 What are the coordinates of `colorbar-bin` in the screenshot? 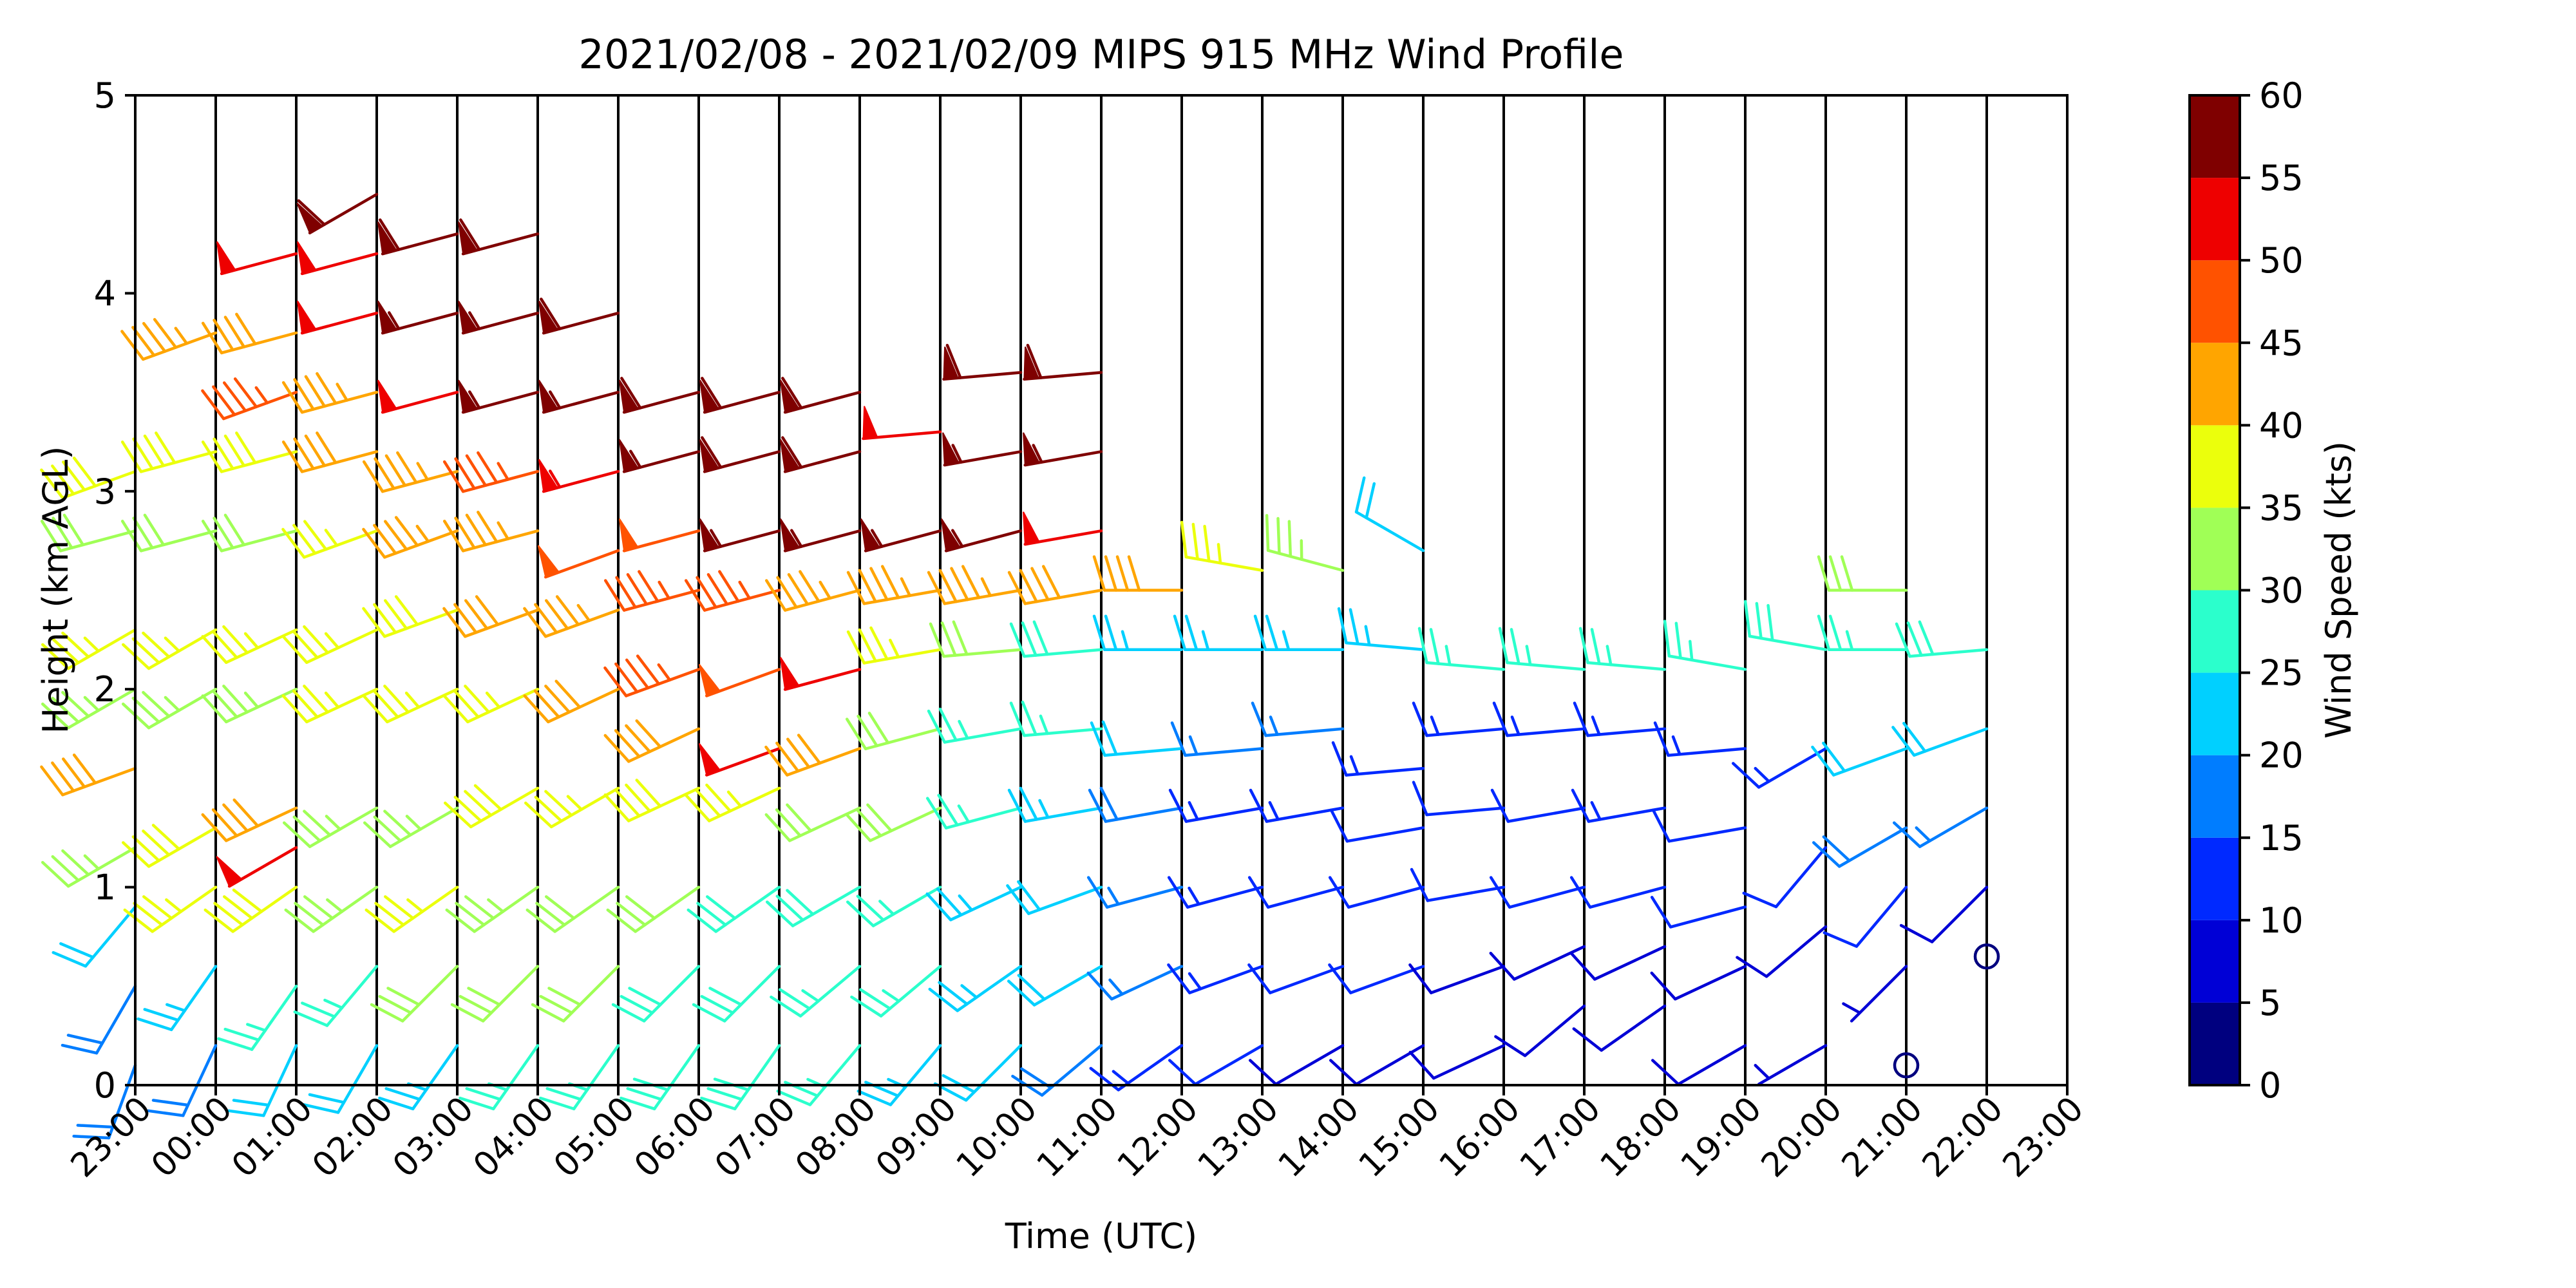 It's located at (2215, 1043).